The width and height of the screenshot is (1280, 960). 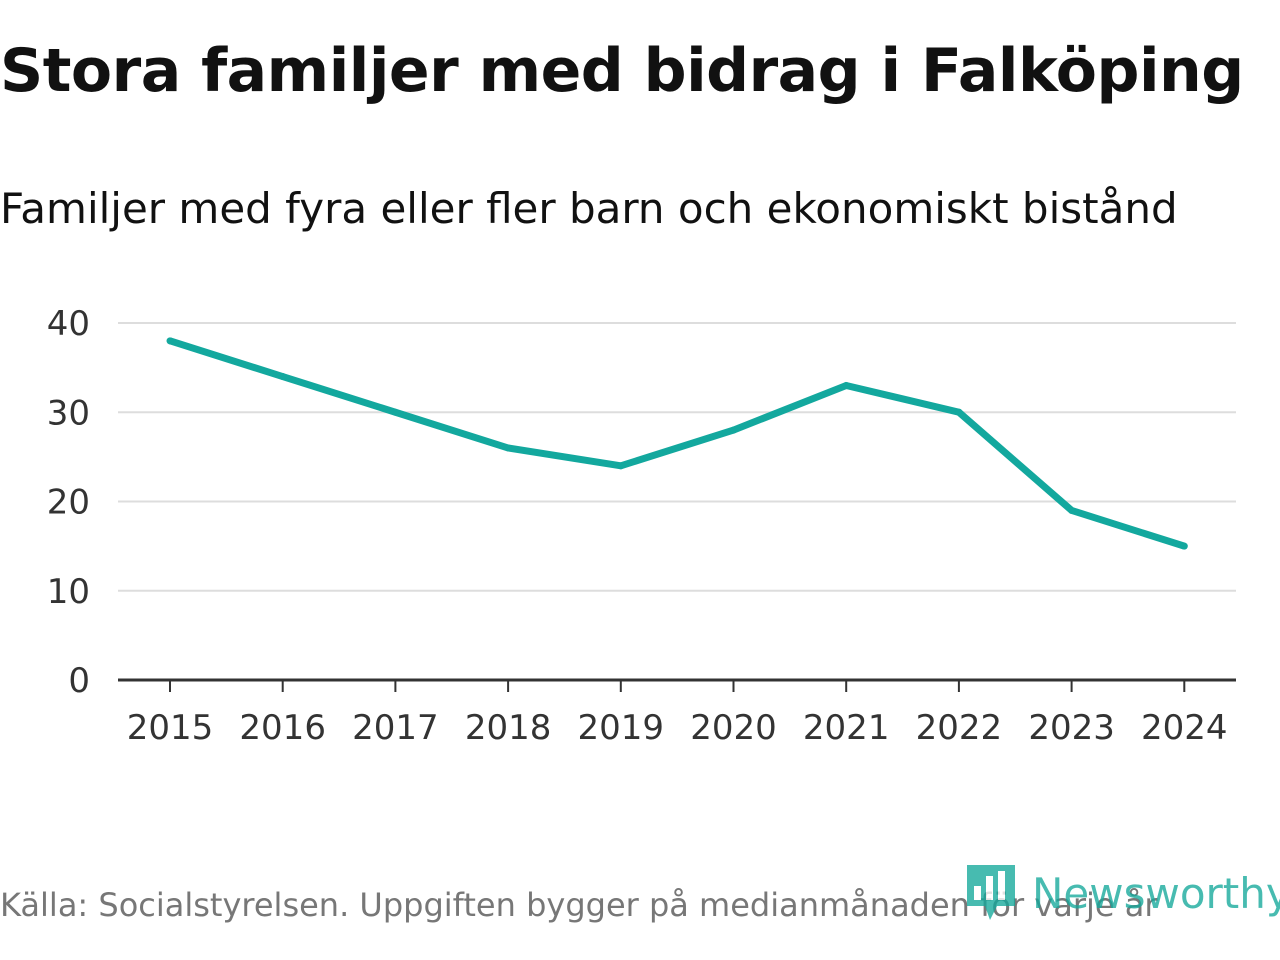 I want to click on x-tick-label: 2023, so click(x=1071, y=728).